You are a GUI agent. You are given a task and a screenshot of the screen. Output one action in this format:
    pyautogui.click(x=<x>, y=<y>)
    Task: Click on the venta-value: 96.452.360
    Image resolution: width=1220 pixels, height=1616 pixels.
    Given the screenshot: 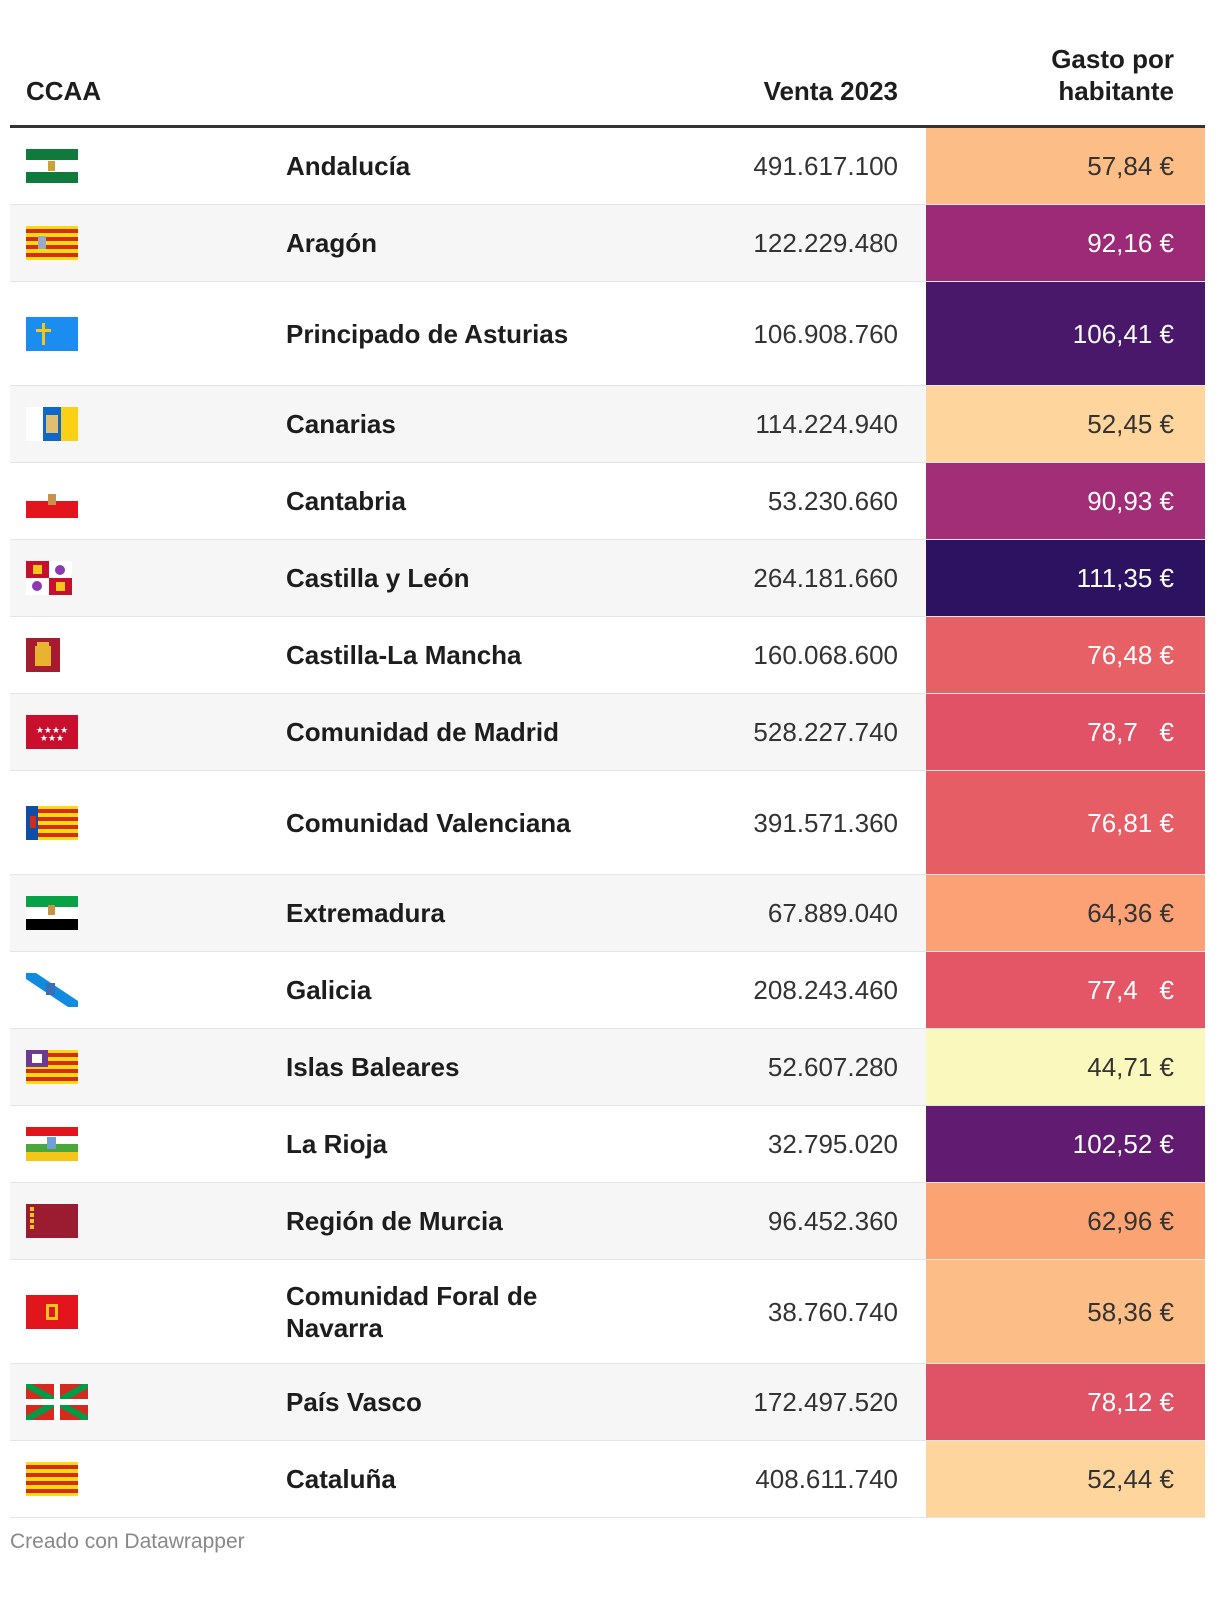 What is the action you would take?
    pyautogui.click(x=832, y=1221)
    